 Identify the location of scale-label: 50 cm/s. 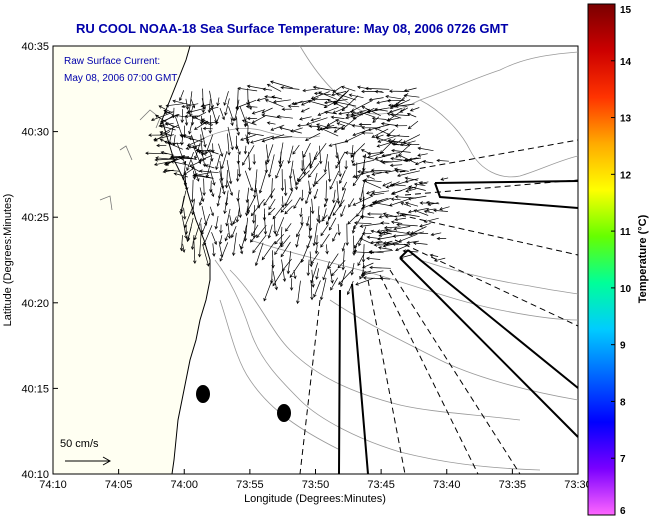
(79, 444).